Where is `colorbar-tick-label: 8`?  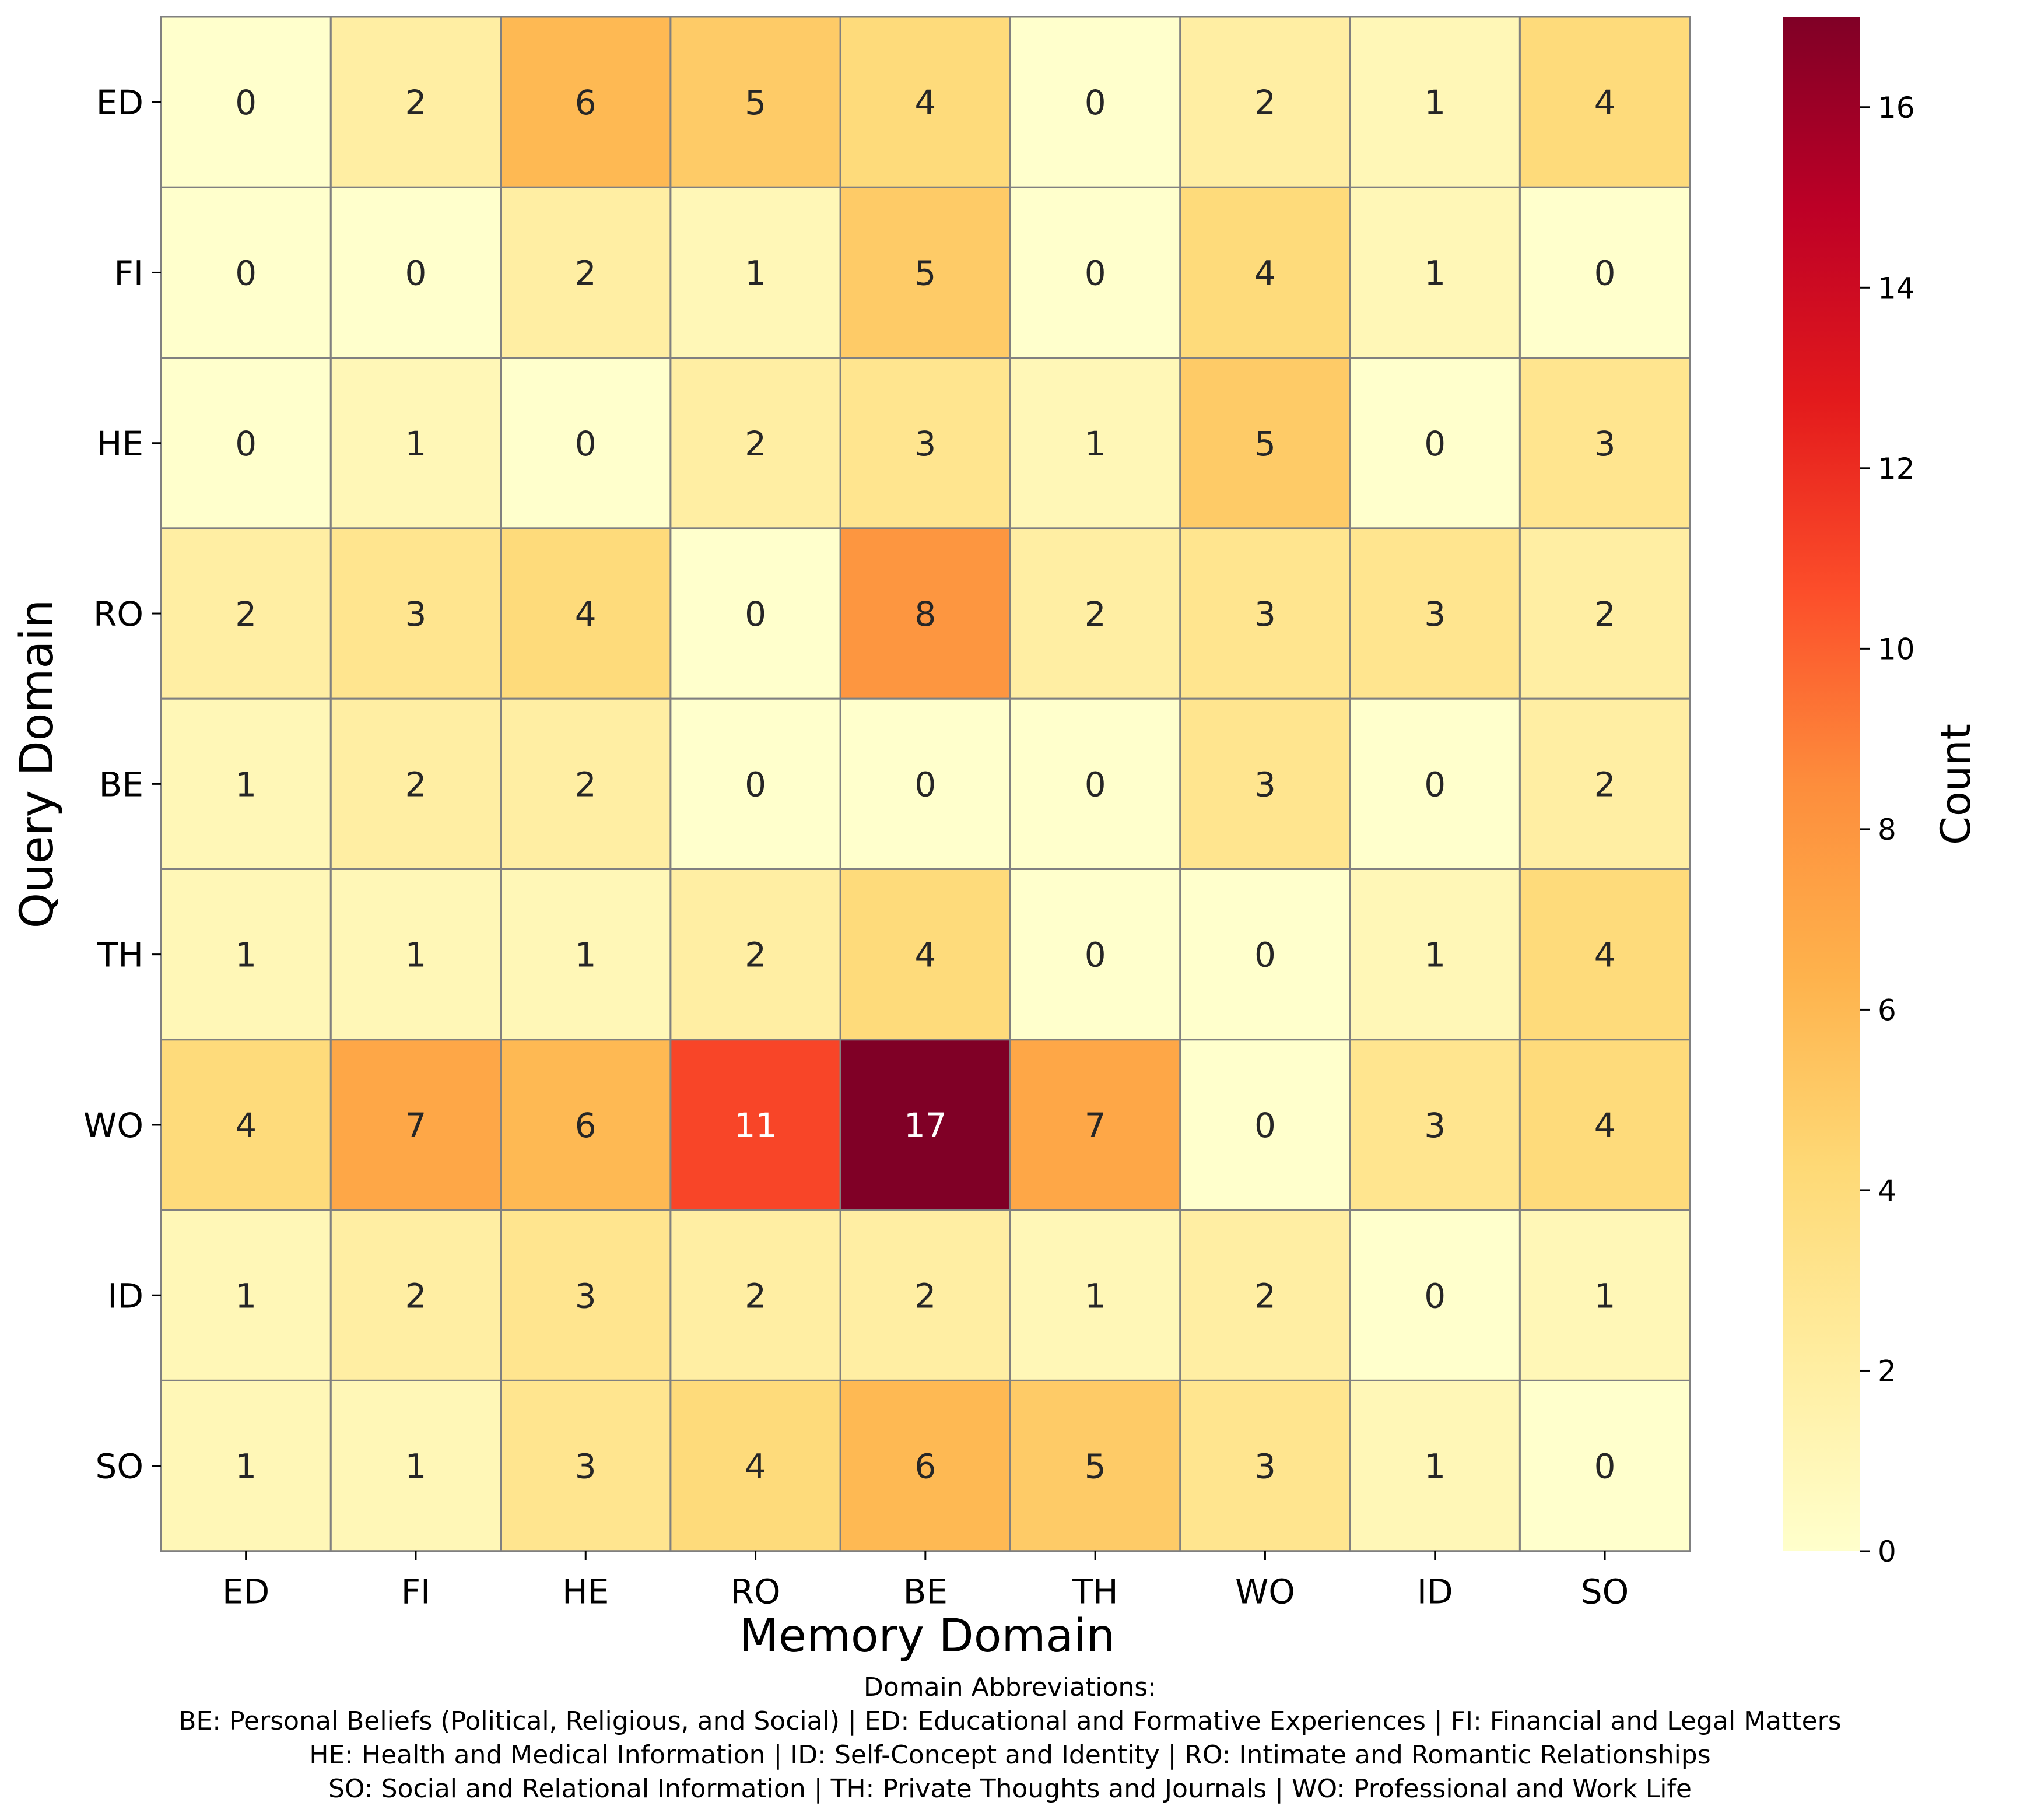
colorbar-tick-label: 8 is located at coordinates (1887, 830).